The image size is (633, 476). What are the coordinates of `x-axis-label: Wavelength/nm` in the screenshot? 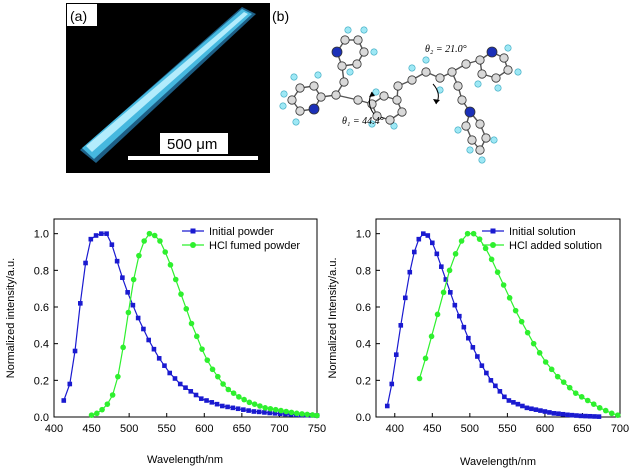 It's located at (498, 462).